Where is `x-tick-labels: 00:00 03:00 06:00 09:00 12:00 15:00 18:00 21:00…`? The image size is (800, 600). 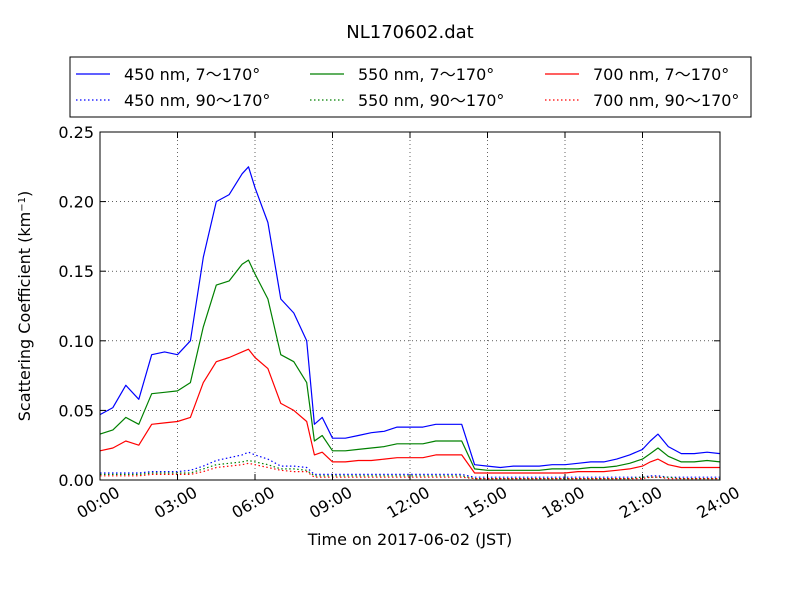 x-tick-labels: 00:00 03:00 06:00 09:00 12:00 15:00 18:00 21:00… is located at coordinates (408, 503).